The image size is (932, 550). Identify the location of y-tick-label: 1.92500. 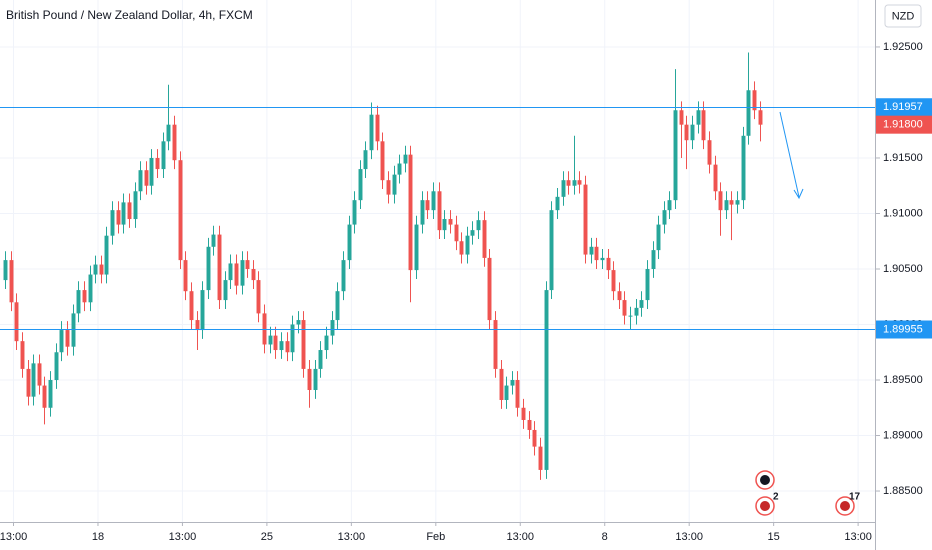
(903, 47).